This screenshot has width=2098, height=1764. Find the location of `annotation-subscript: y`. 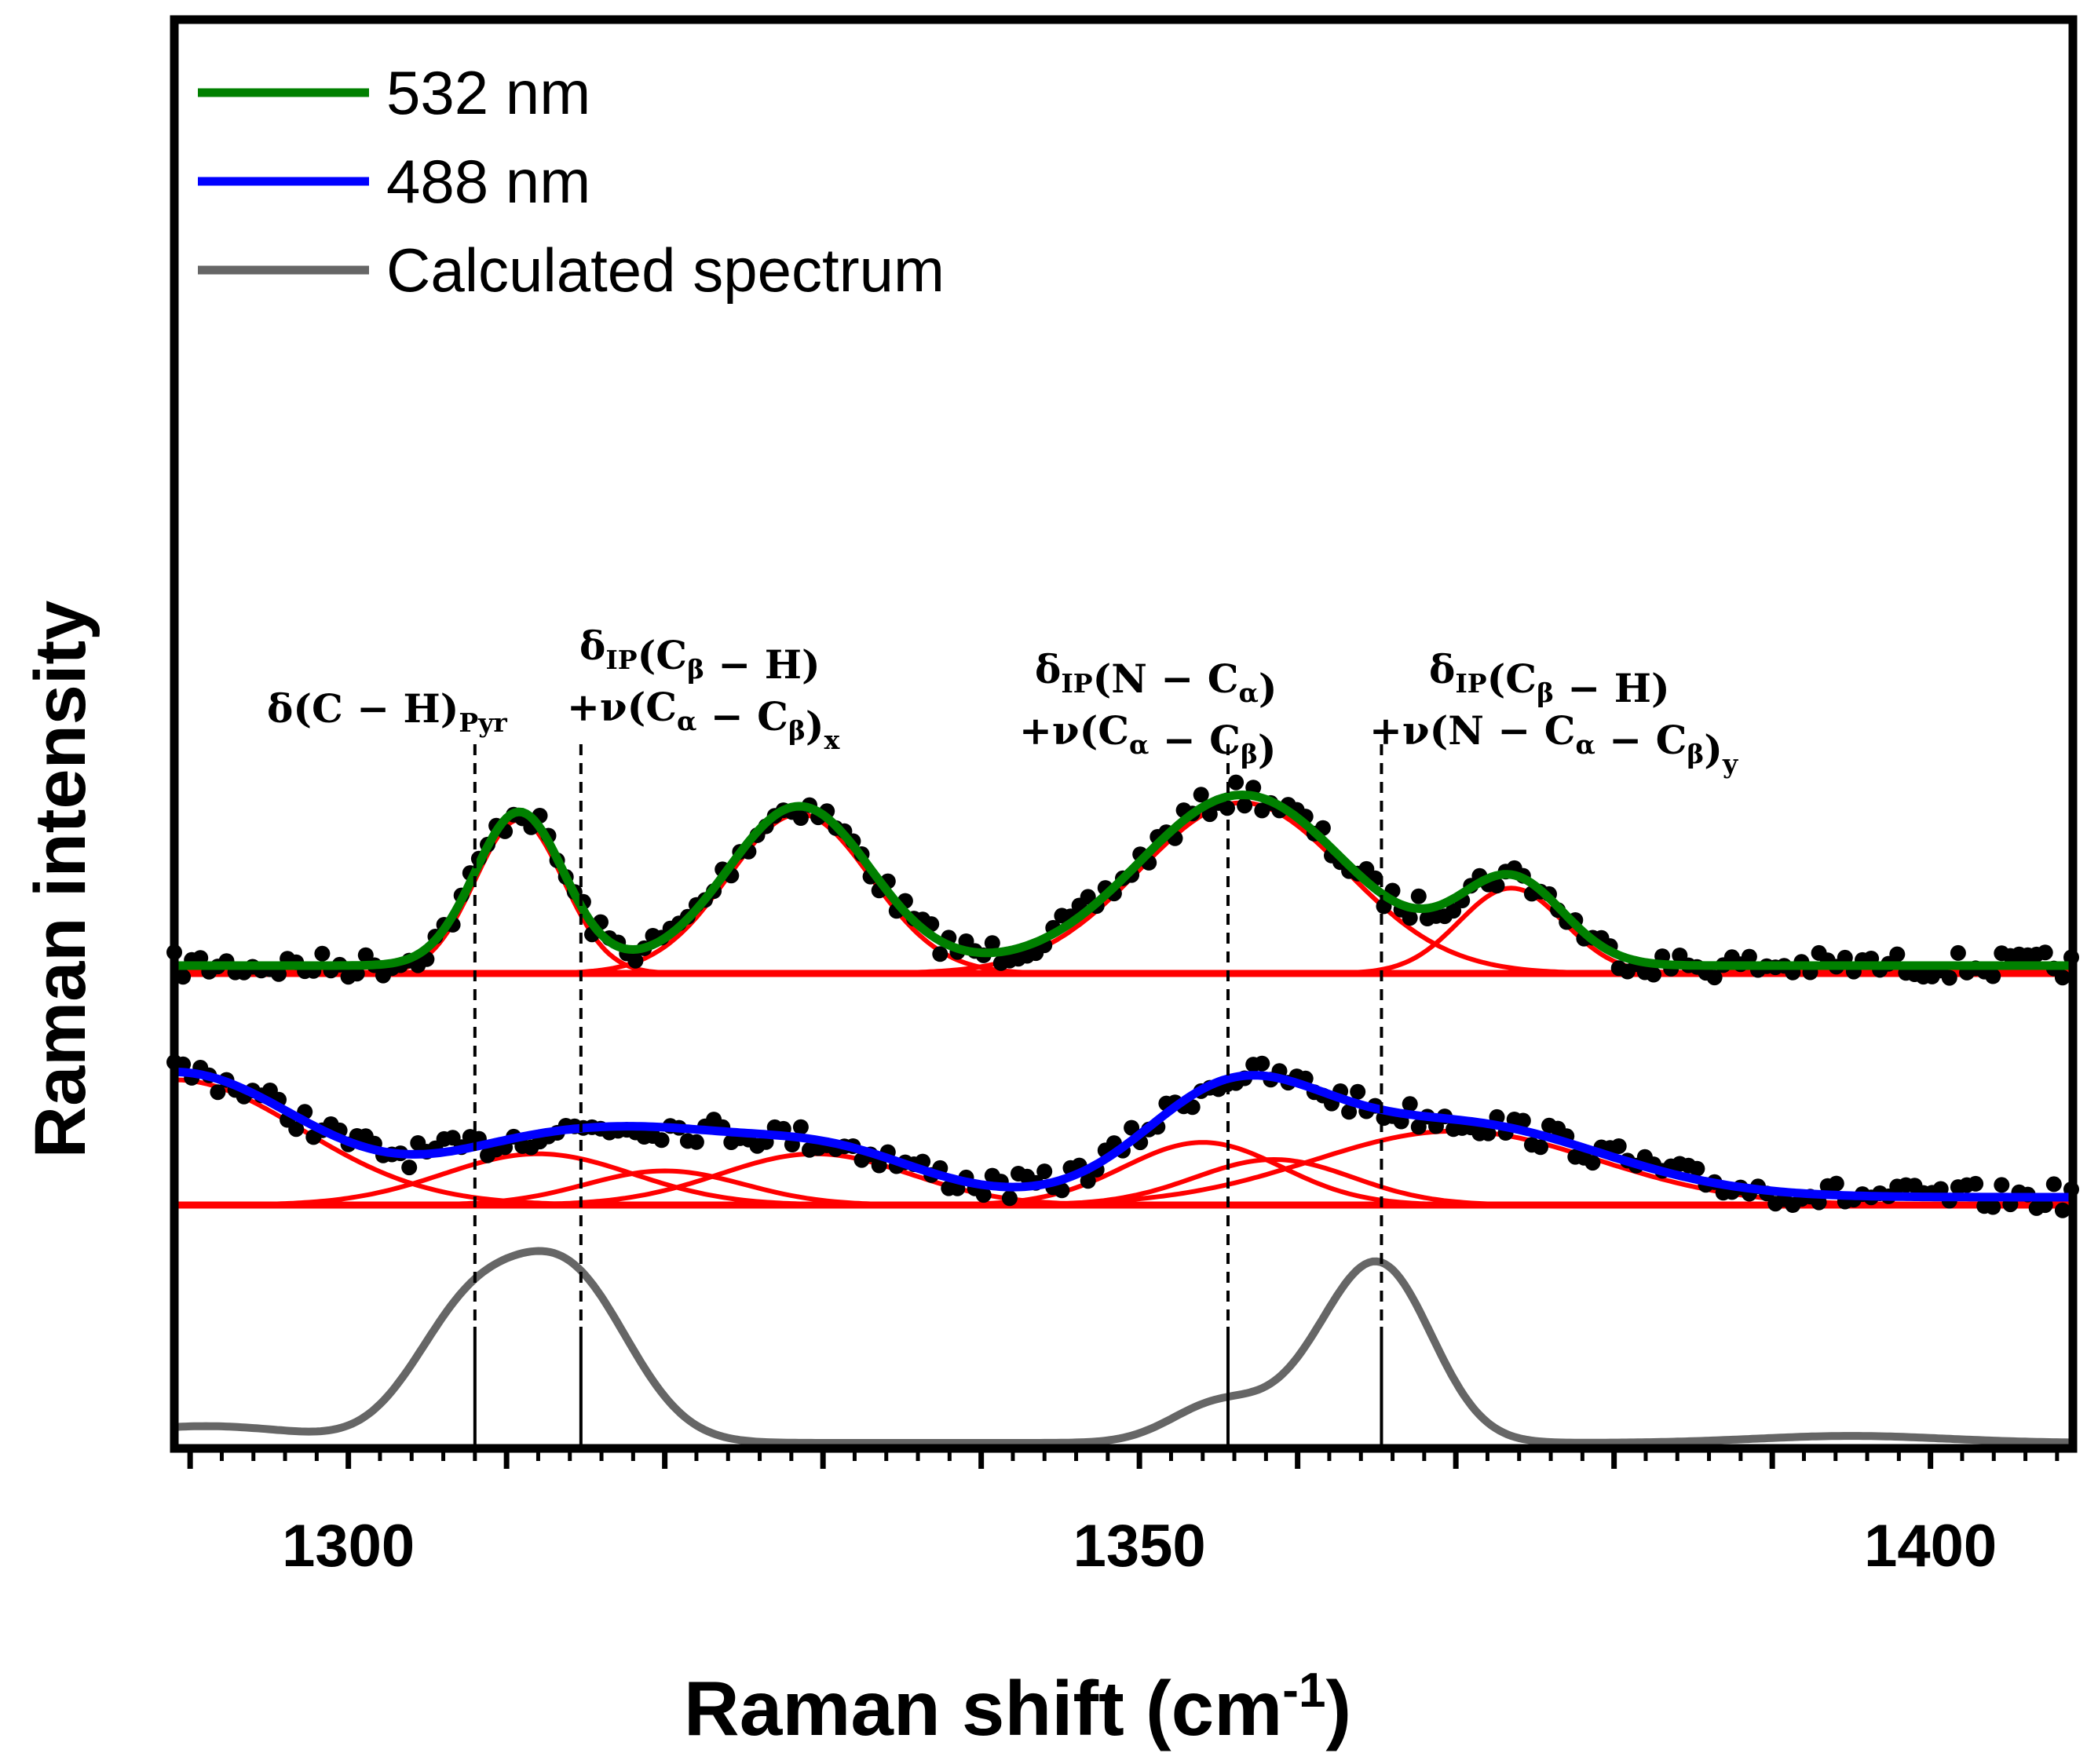

annotation-subscript: y is located at coordinates (1730, 763).